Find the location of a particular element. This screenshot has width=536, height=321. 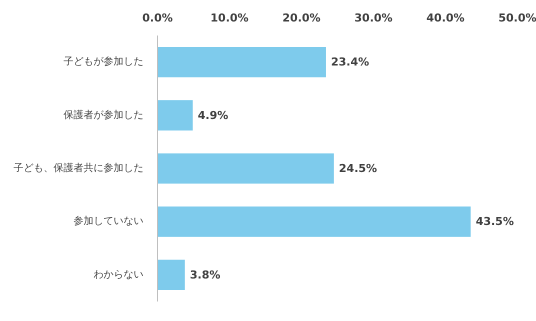

data-label: 23.4% is located at coordinates (350, 62).